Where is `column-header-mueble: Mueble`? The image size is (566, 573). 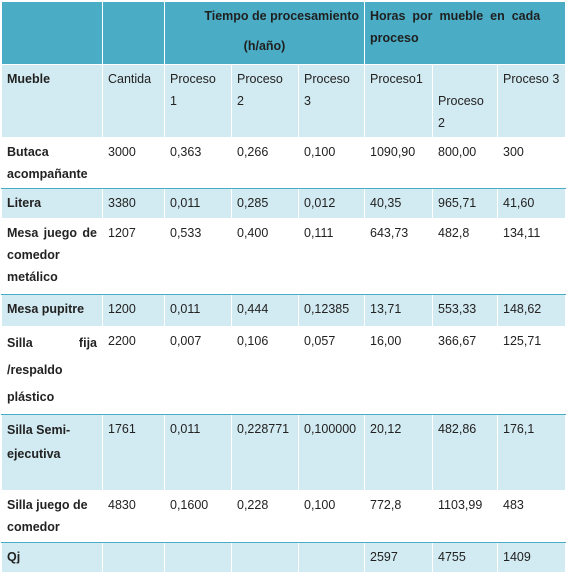 column-header-mueble: Mueble is located at coordinates (52, 101).